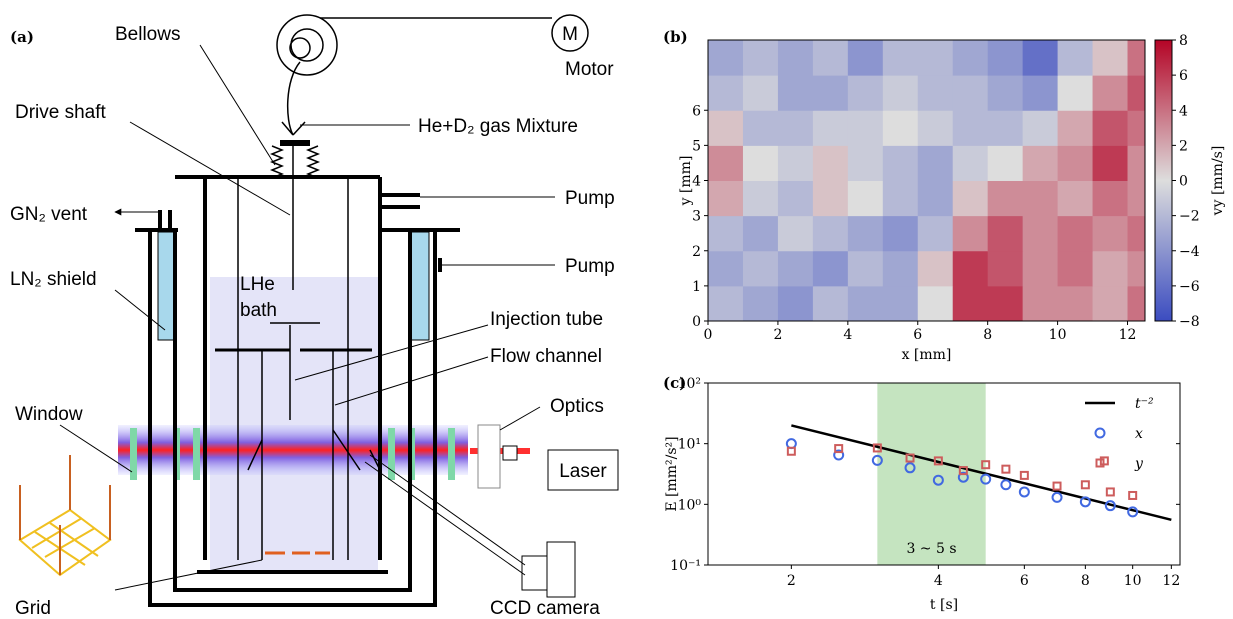 This screenshot has width=1233, height=619. What do you see at coordinates (293, 450) in the screenshot?
I see `laser-beam` at bounding box center [293, 450].